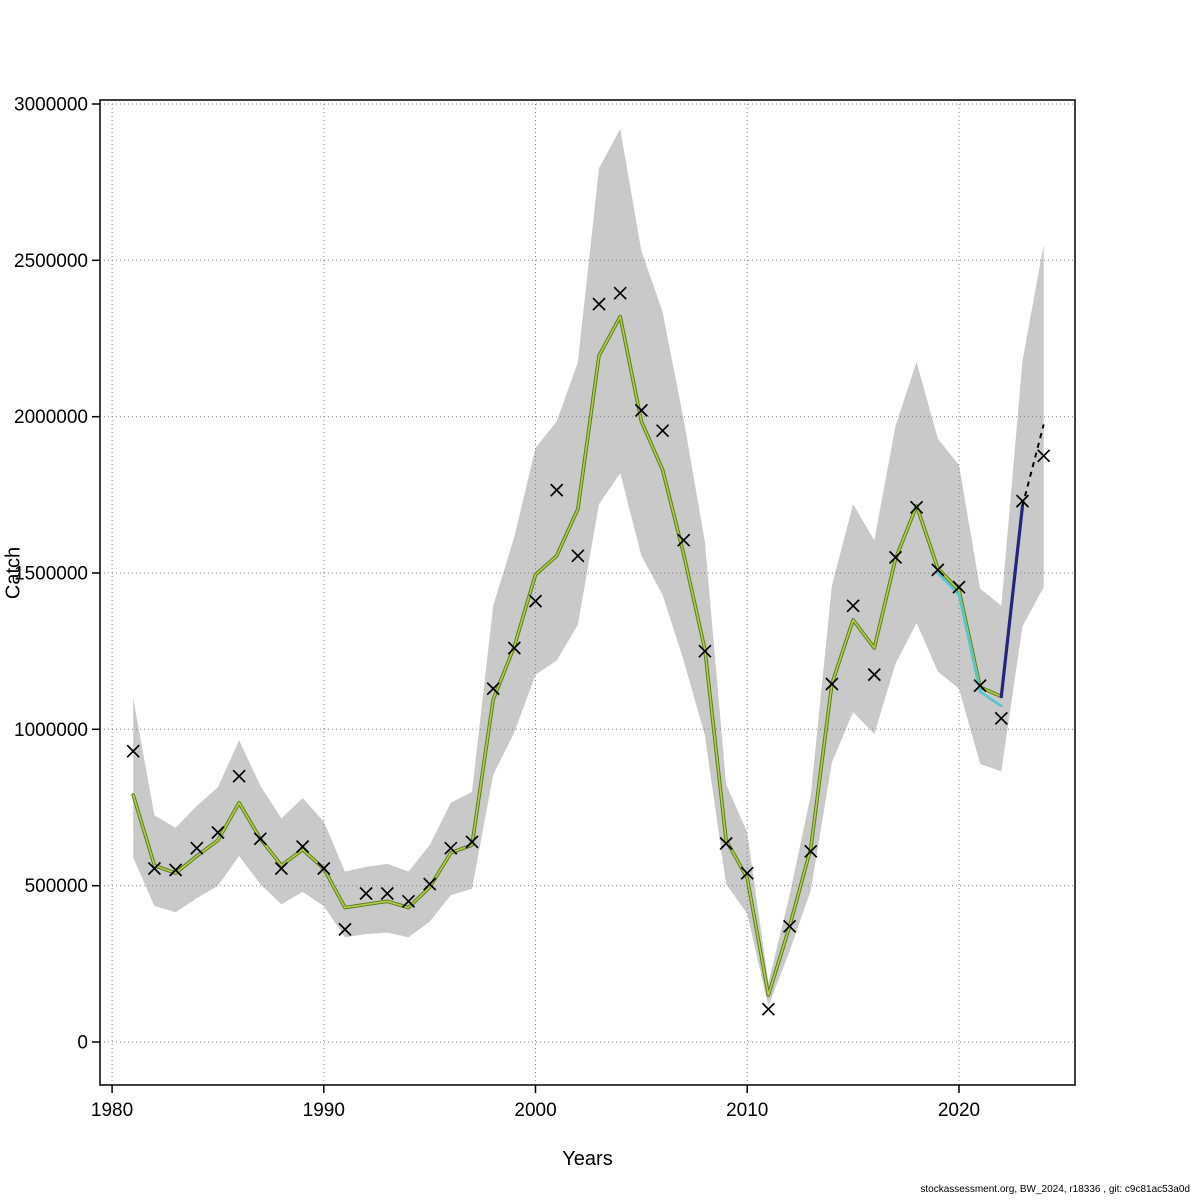 This screenshot has height=1200, width=1200. Describe the element at coordinates (51, 105) in the screenshot. I see `y-tick-label: 3000000` at that location.